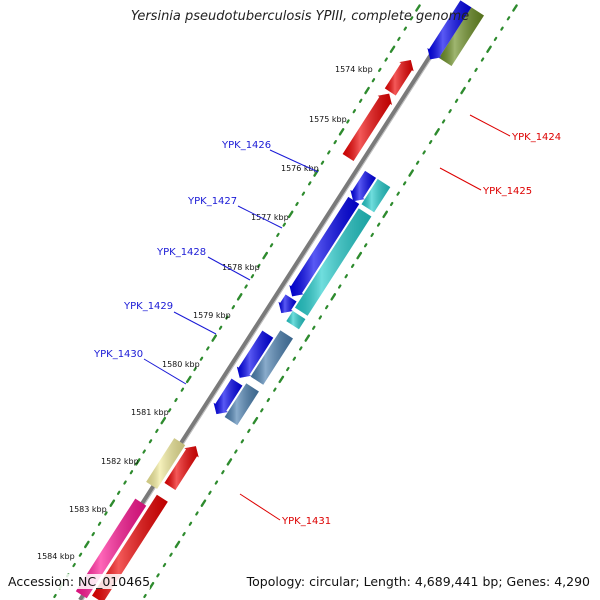 The height and width of the screenshot is (600, 600). I want to click on gene-label-ypk-1427: YPK_1427, so click(212, 201).